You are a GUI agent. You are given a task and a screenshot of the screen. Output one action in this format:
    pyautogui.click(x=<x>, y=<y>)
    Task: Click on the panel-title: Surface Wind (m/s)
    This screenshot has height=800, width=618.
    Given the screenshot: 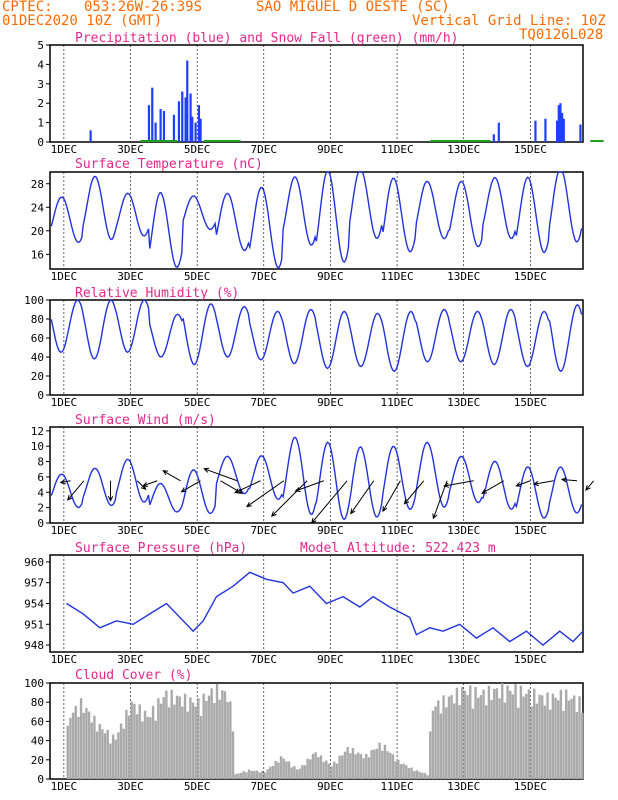 What is the action you would take?
    pyautogui.click(x=145, y=420)
    